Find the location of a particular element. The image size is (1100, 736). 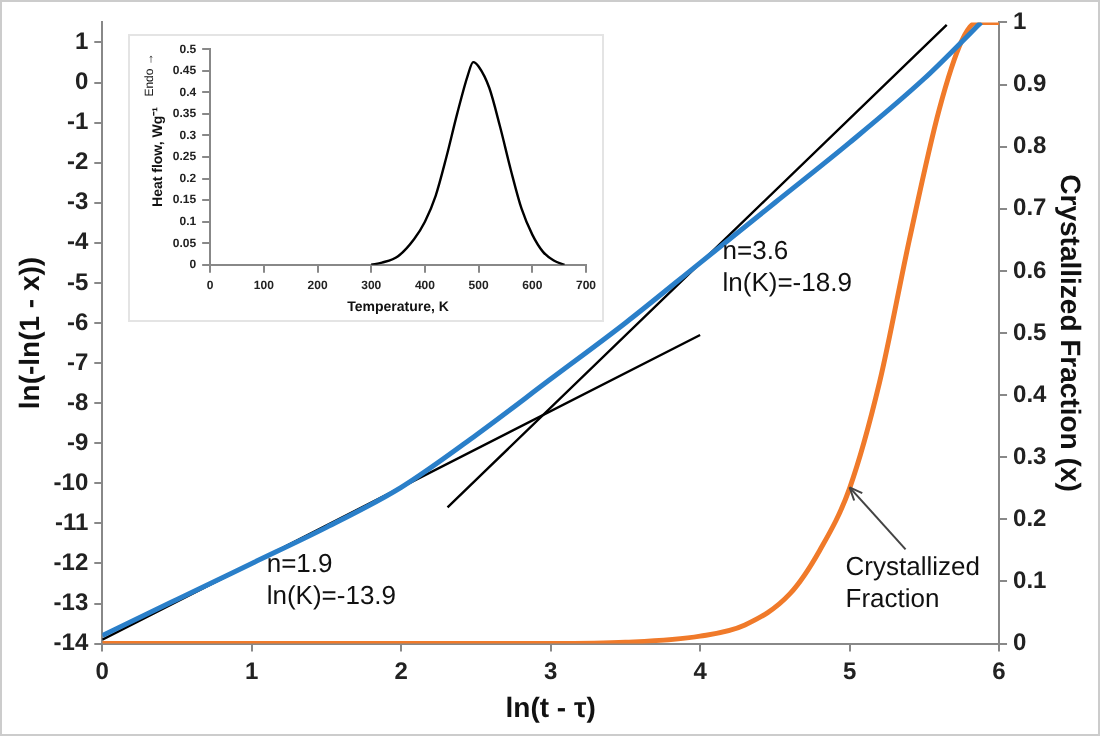

x-tick-label: 2 is located at coordinates (401, 670).